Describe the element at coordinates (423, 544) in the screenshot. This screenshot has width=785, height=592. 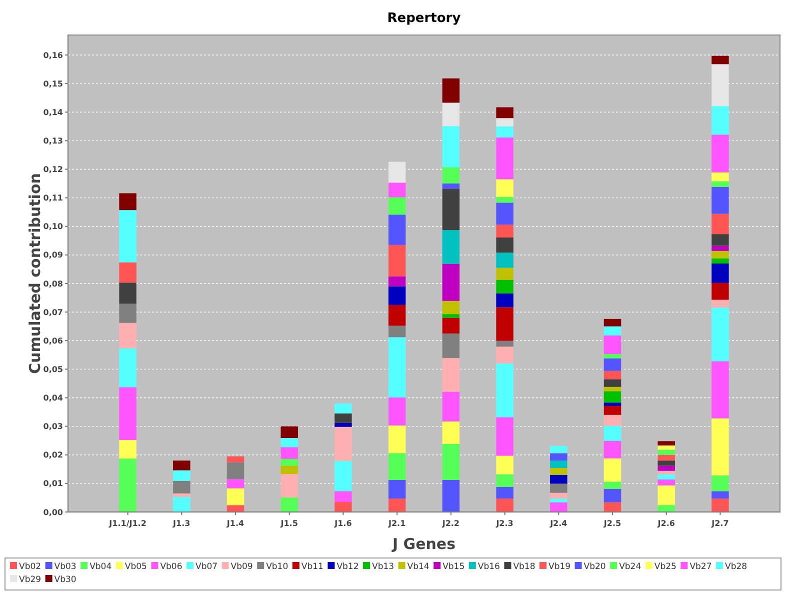
I see `x-axis-title: J Genes` at that location.